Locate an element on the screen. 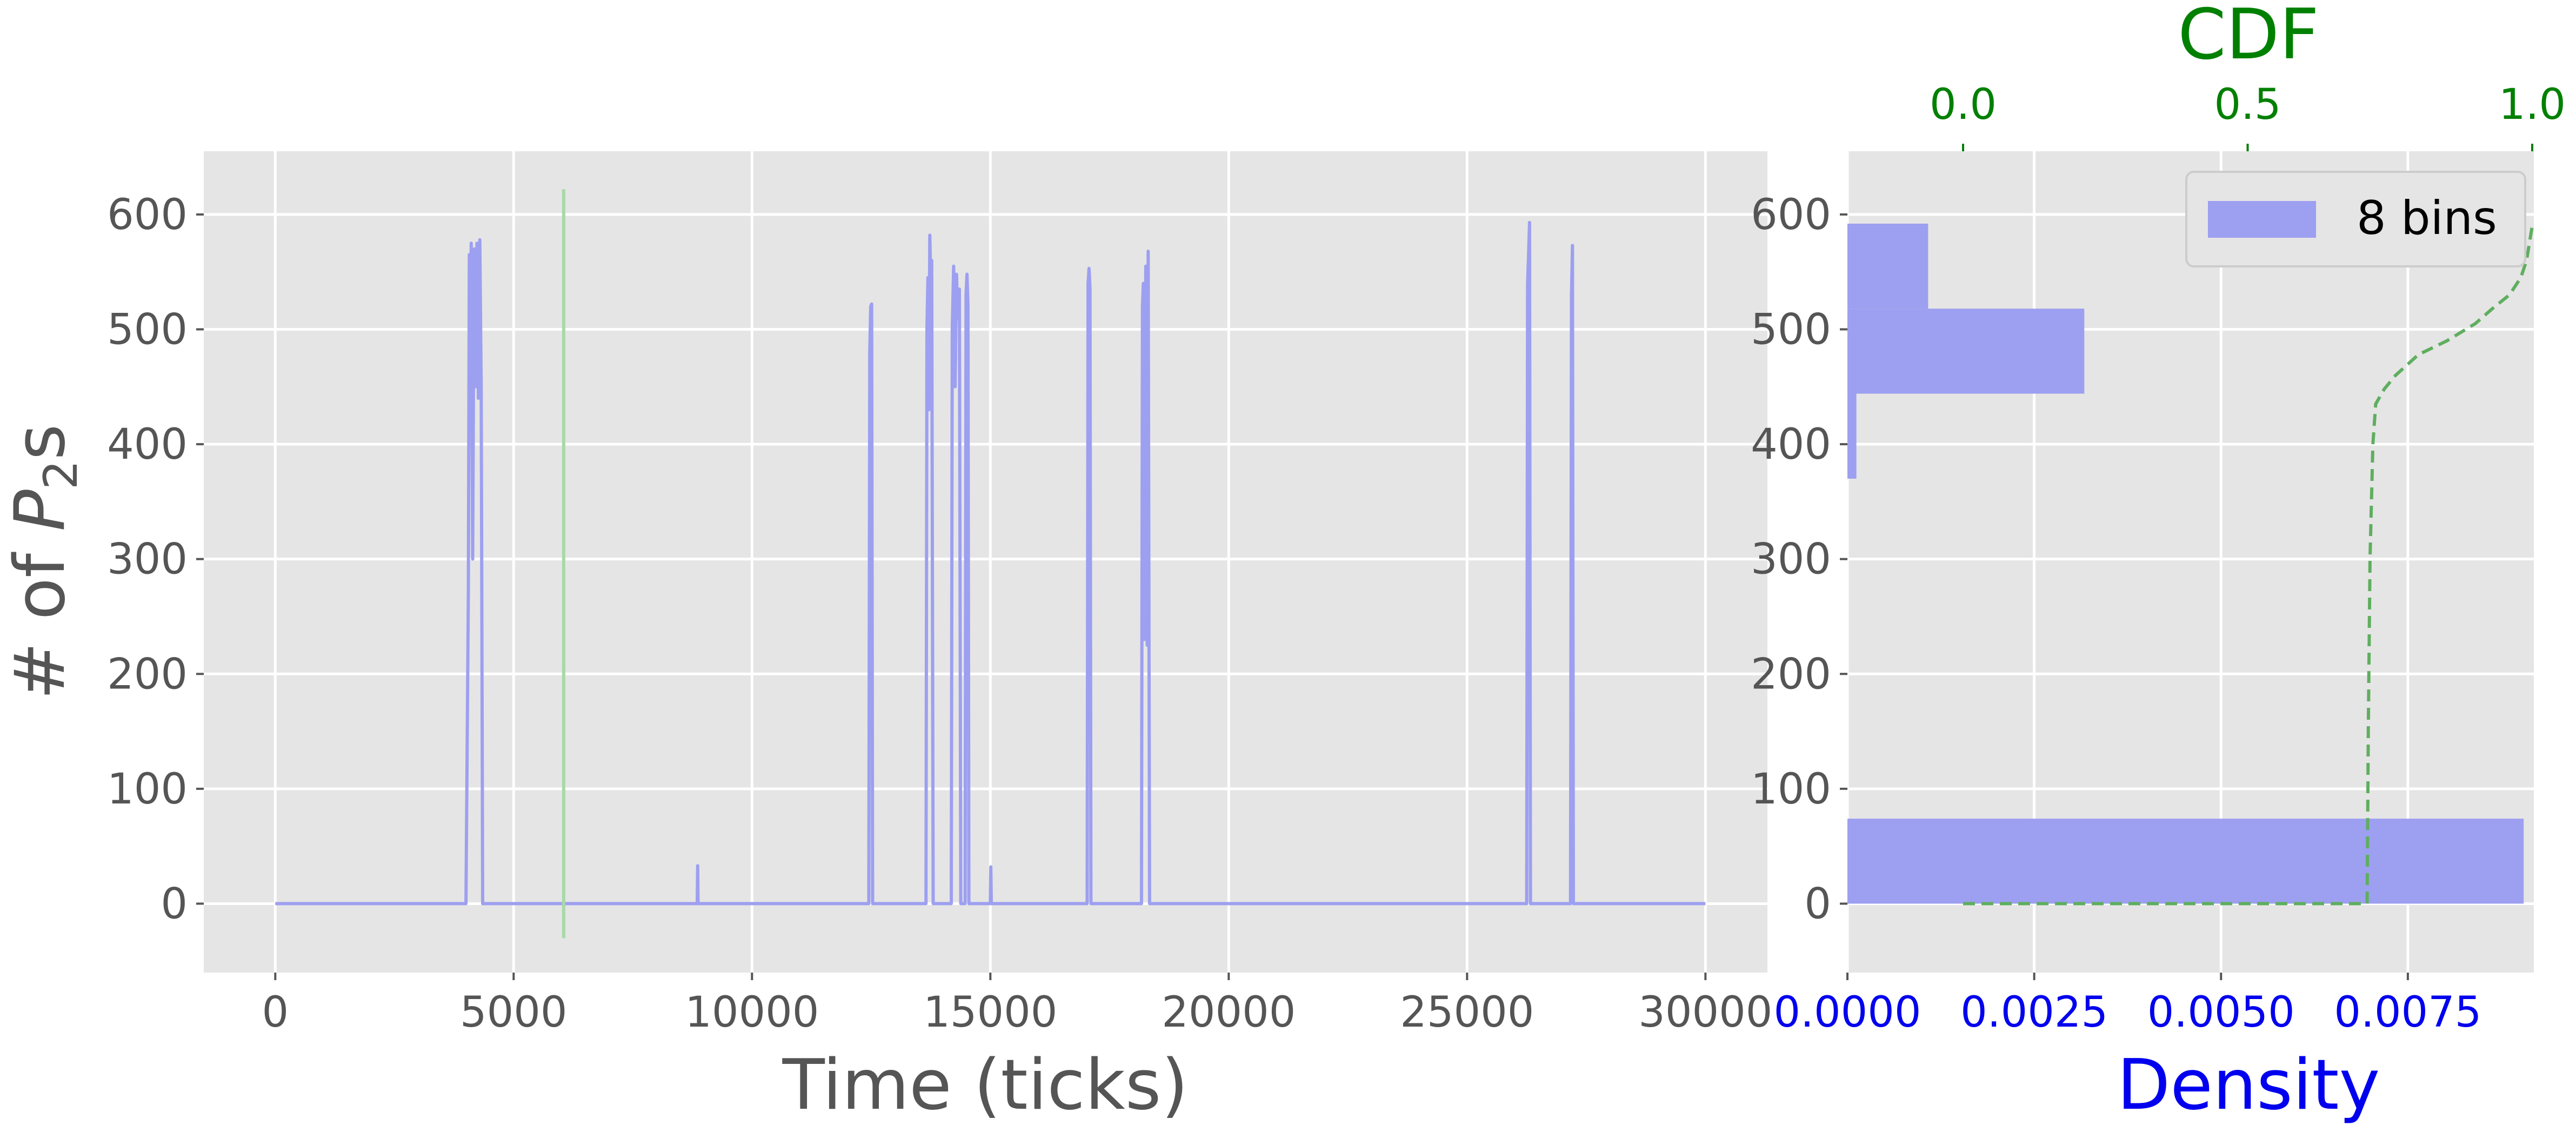 This screenshot has height=1139, width=2576. histogram-y-tick-label: 0 is located at coordinates (1817, 904).